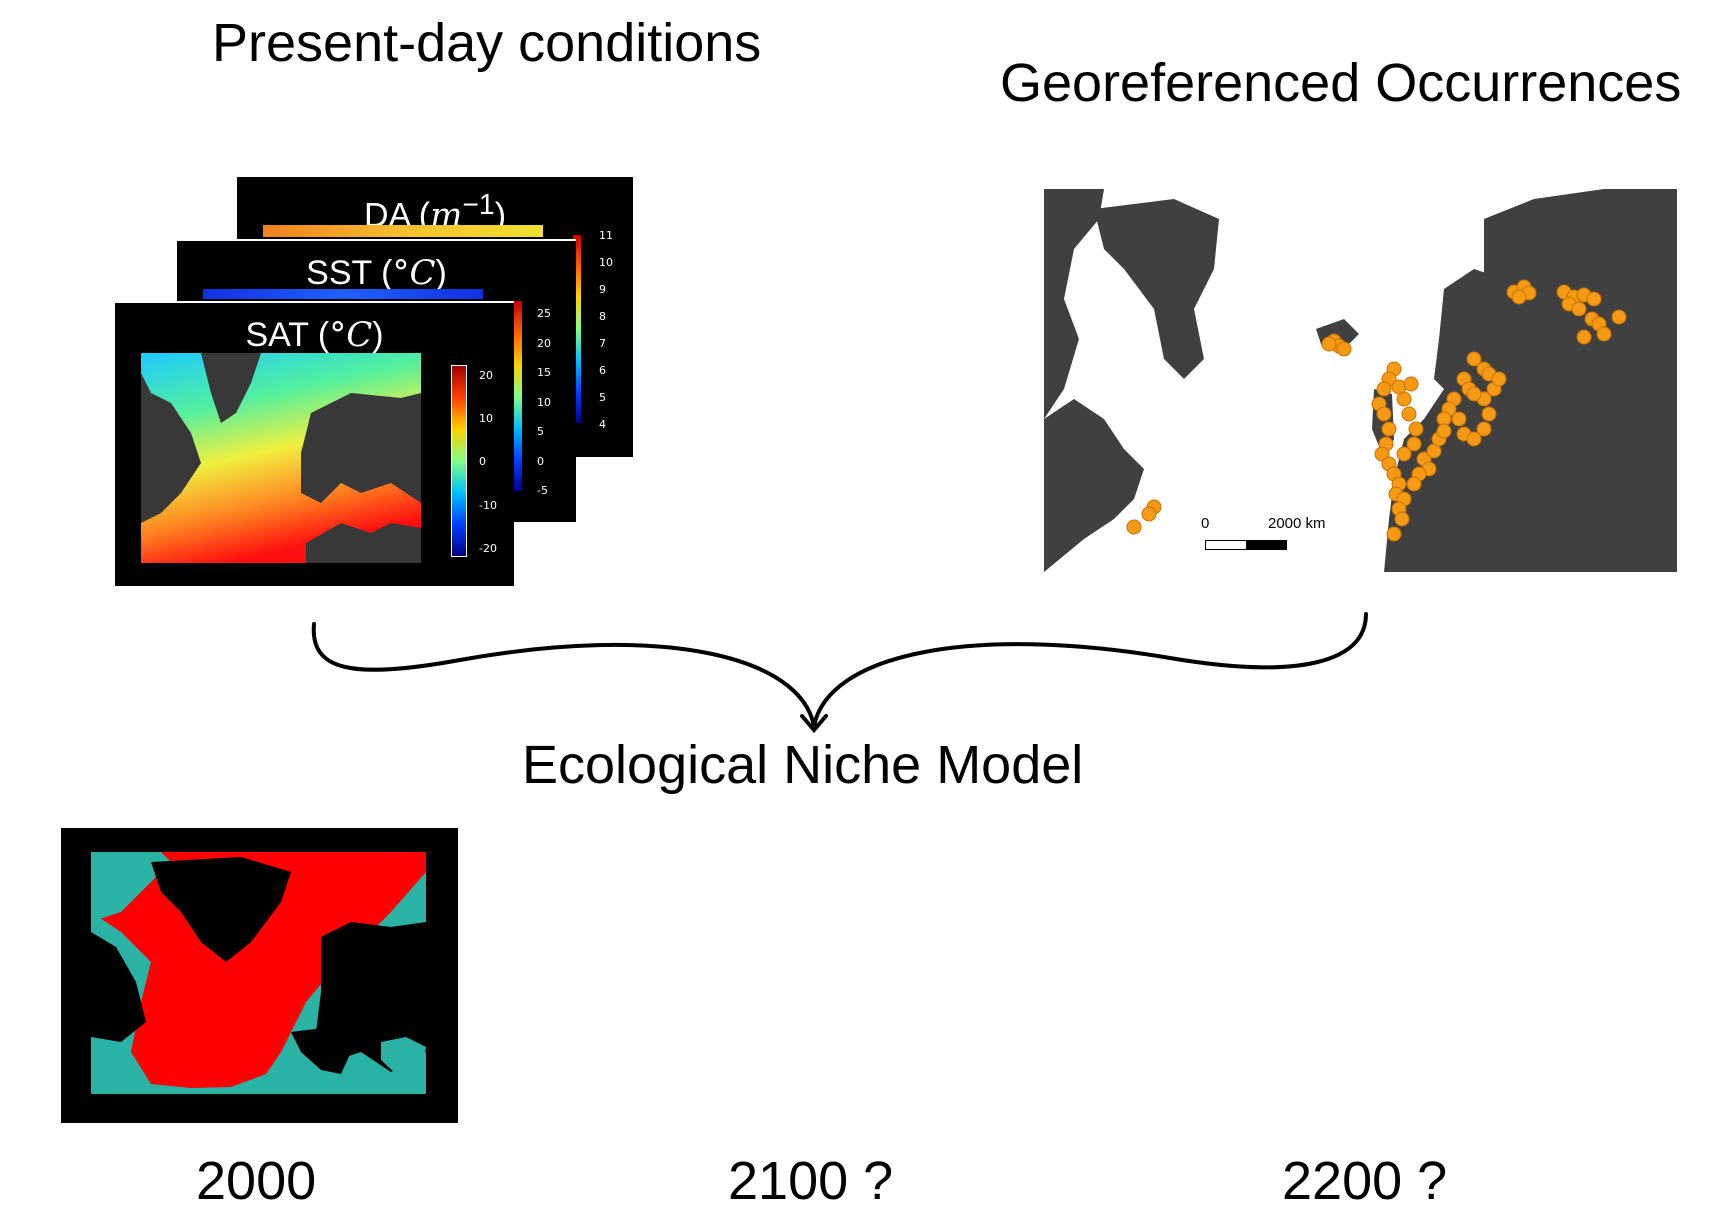  What do you see at coordinates (371, 997) in the screenshot?
I see `land-europe` at bounding box center [371, 997].